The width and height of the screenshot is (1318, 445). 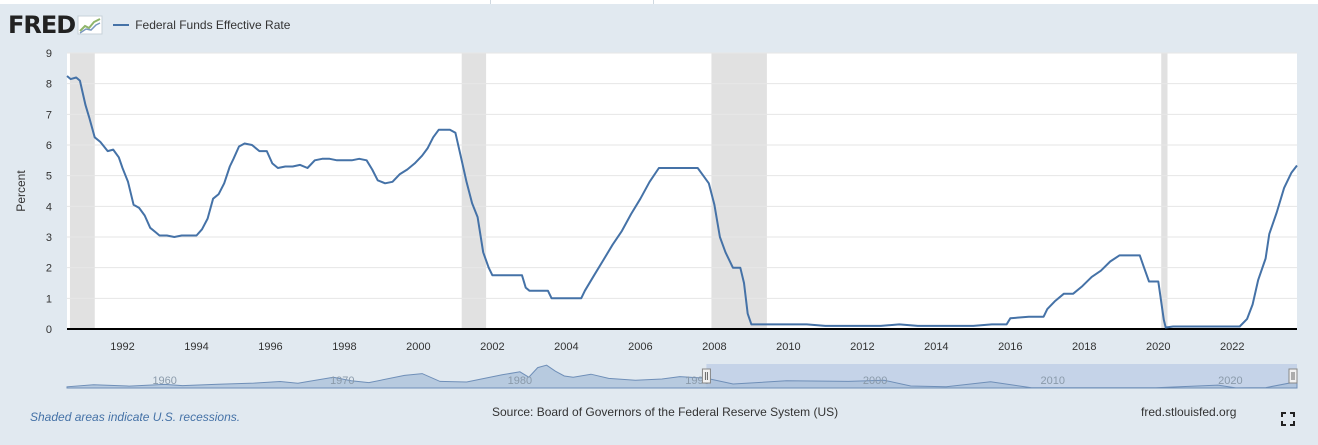 What do you see at coordinates (49, 54) in the screenshot?
I see `y-tick-label: 9` at bounding box center [49, 54].